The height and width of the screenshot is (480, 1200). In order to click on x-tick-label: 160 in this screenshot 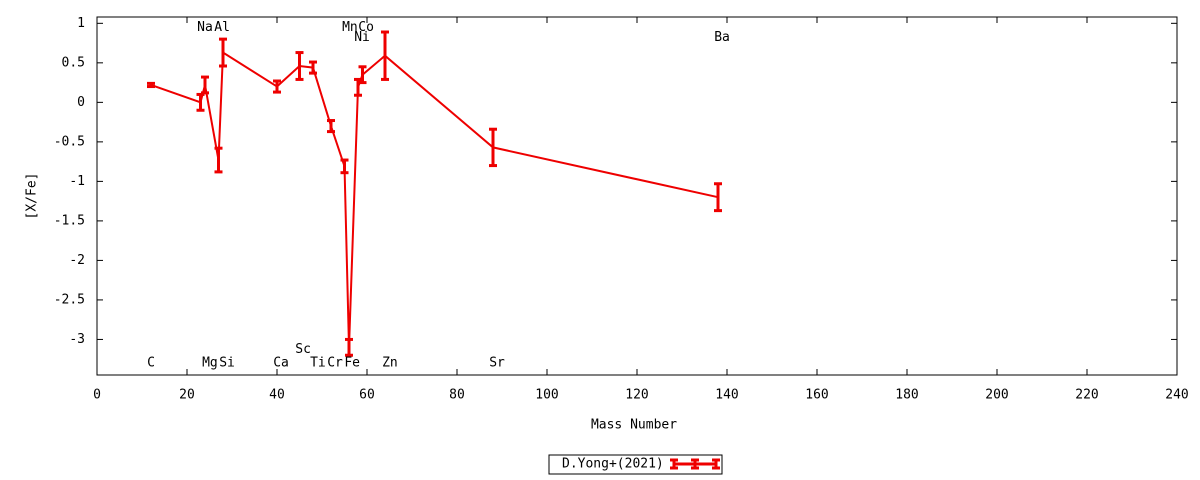, I will do `click(816, 395)`.